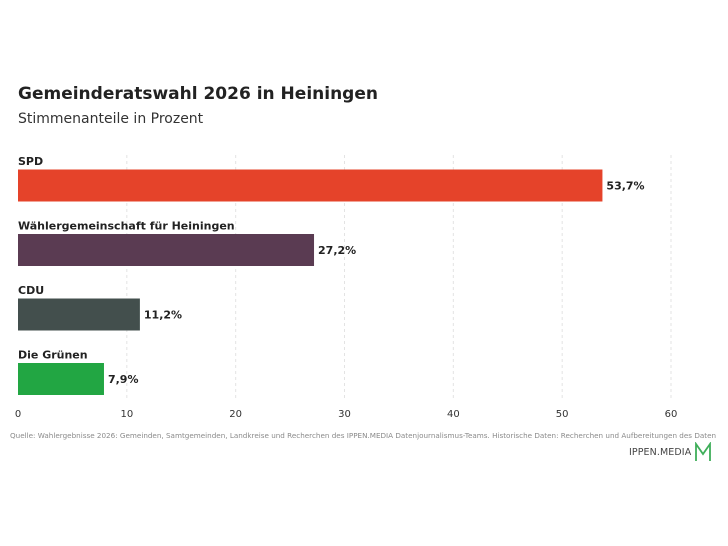 Image resolution: width=728 pixels, height=546 pixels. I want to click on ippen-m-logo-icon, so click(703, 451).